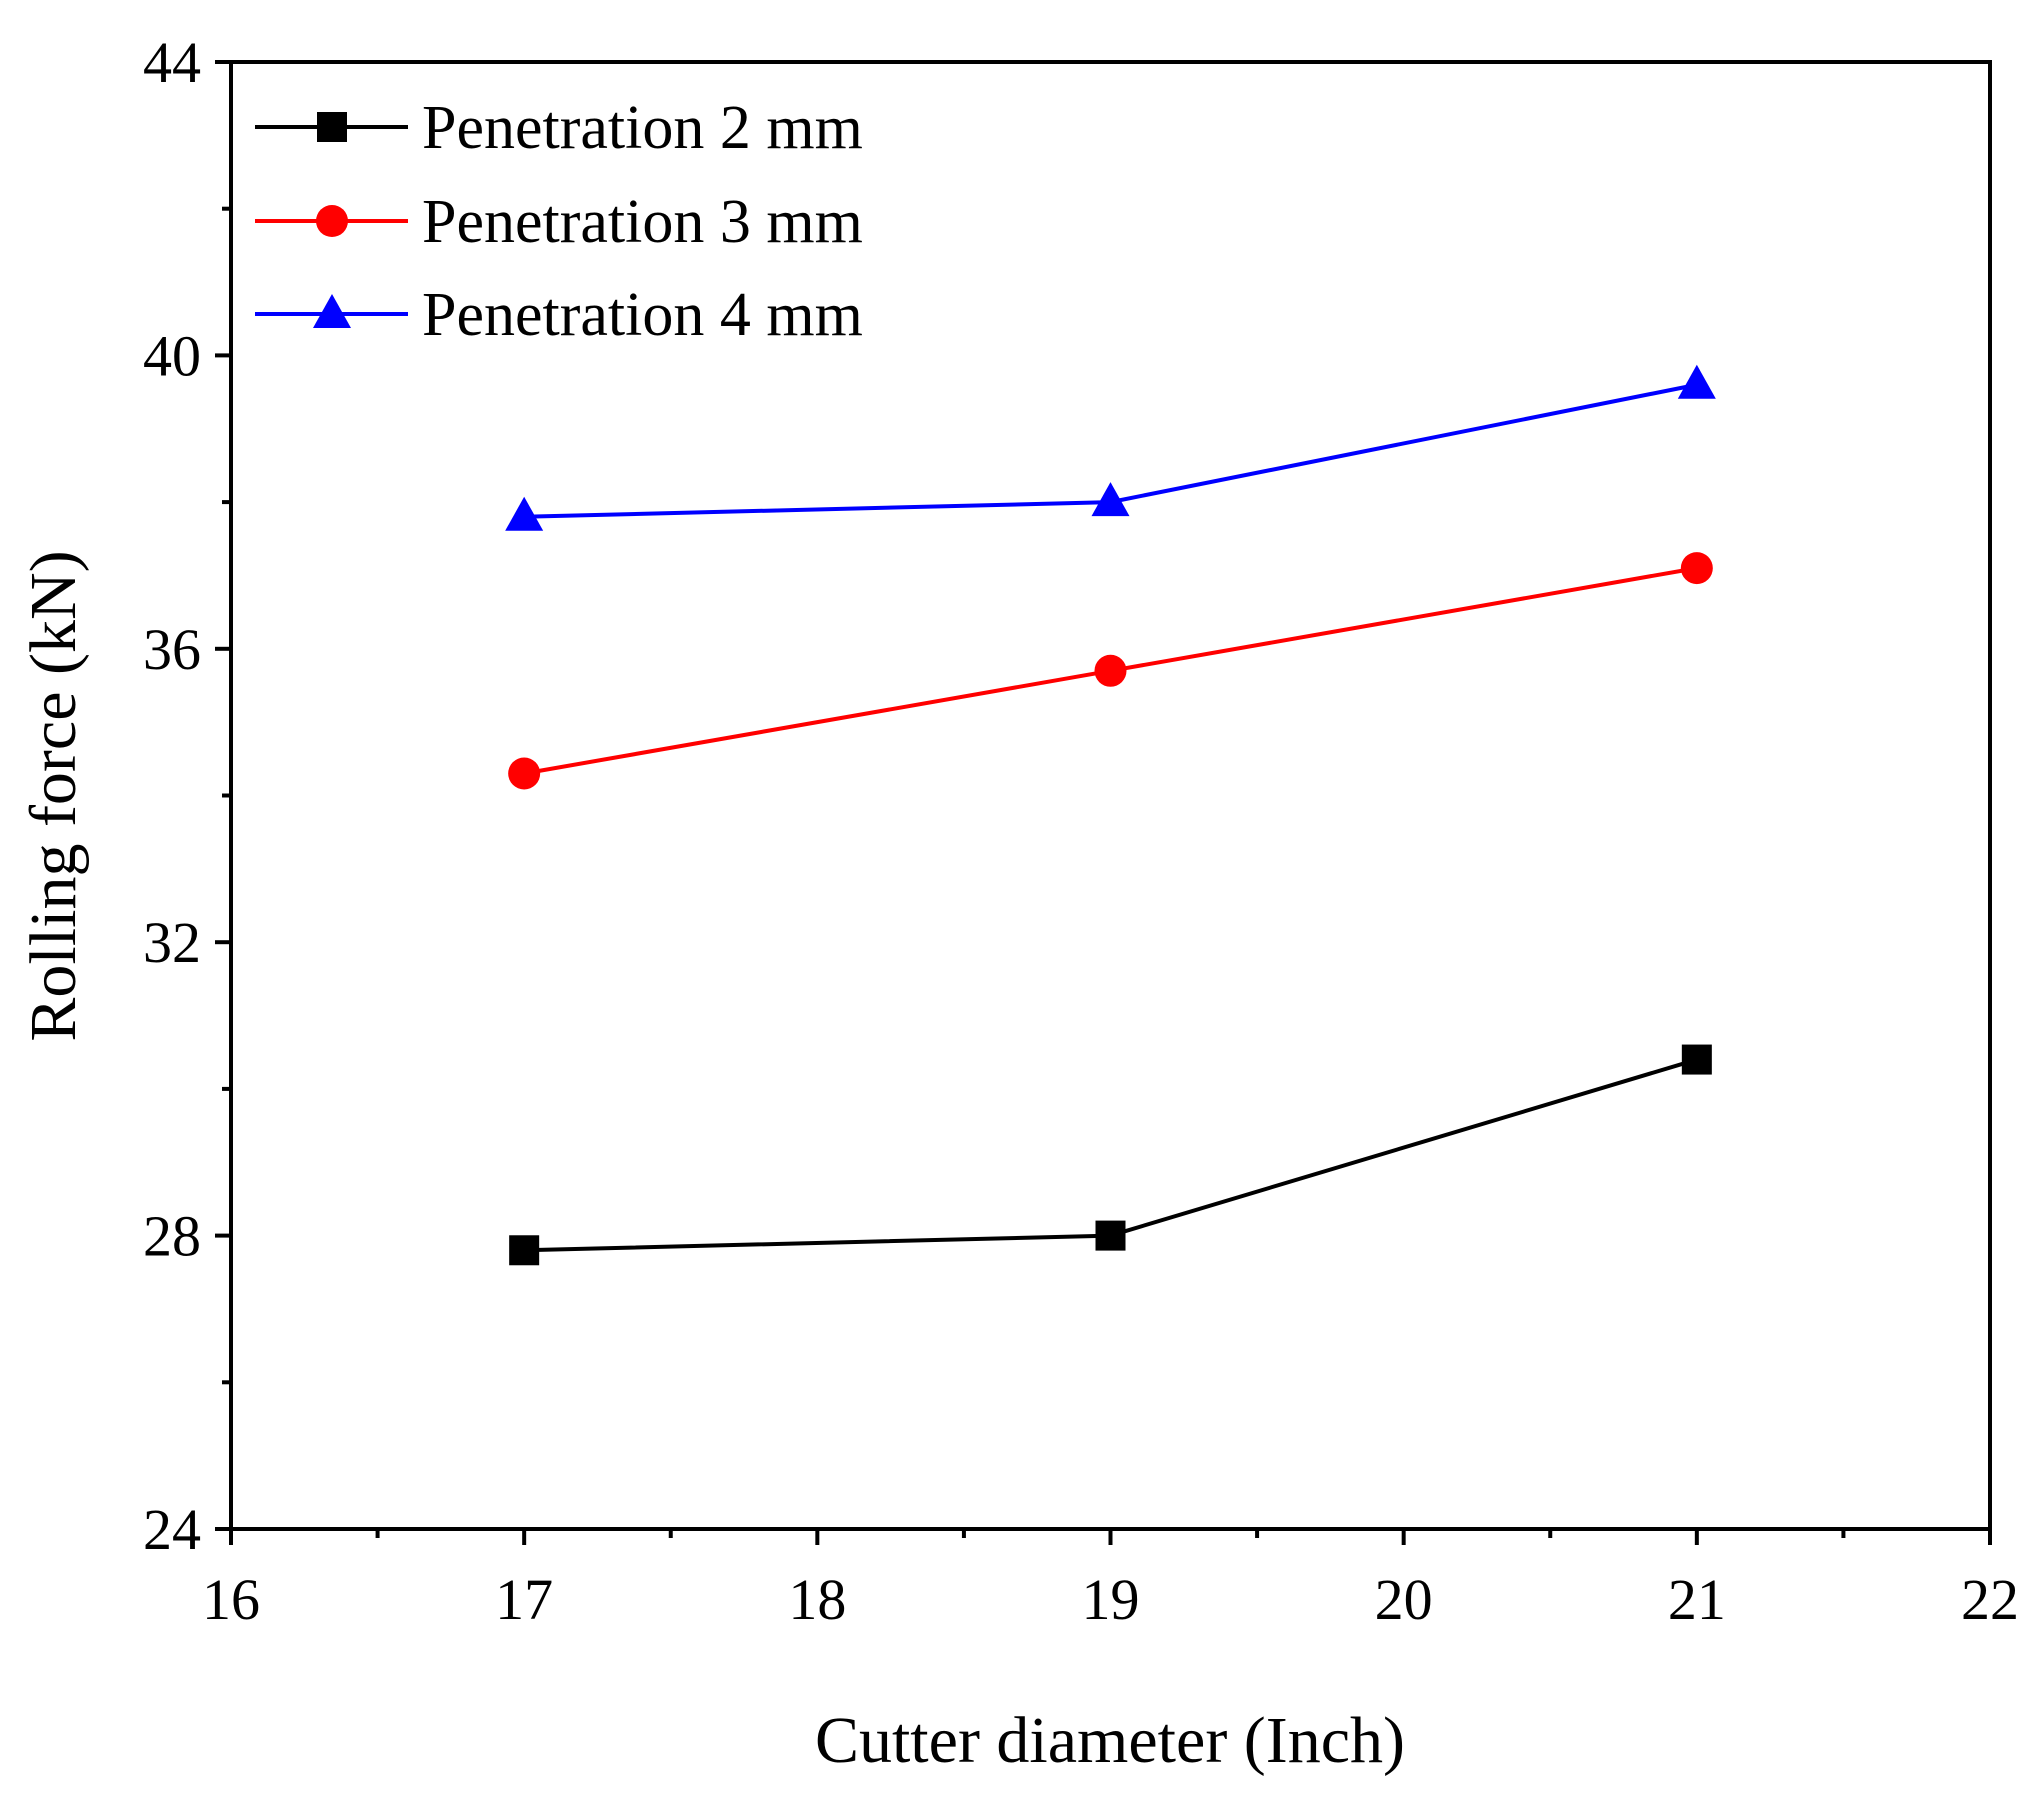  I want to click on x-tick-label: 19, so click(1111, 1599).